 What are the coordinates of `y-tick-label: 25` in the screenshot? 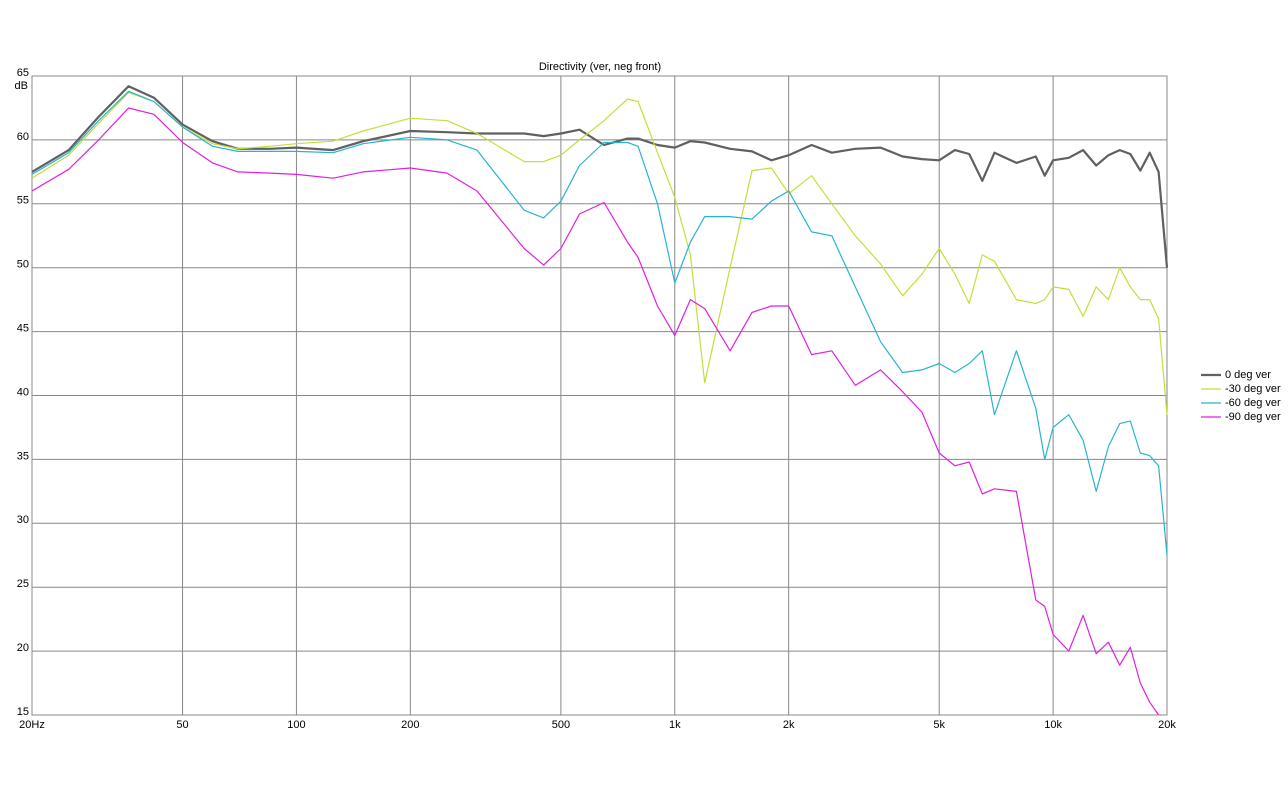 It's located at (23, 584).